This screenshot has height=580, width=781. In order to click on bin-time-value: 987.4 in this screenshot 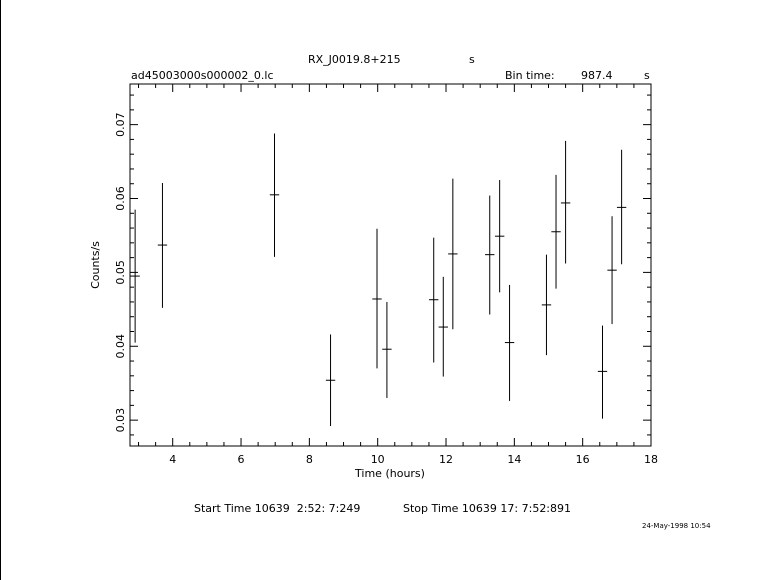, I will do `click(597, 75)`.